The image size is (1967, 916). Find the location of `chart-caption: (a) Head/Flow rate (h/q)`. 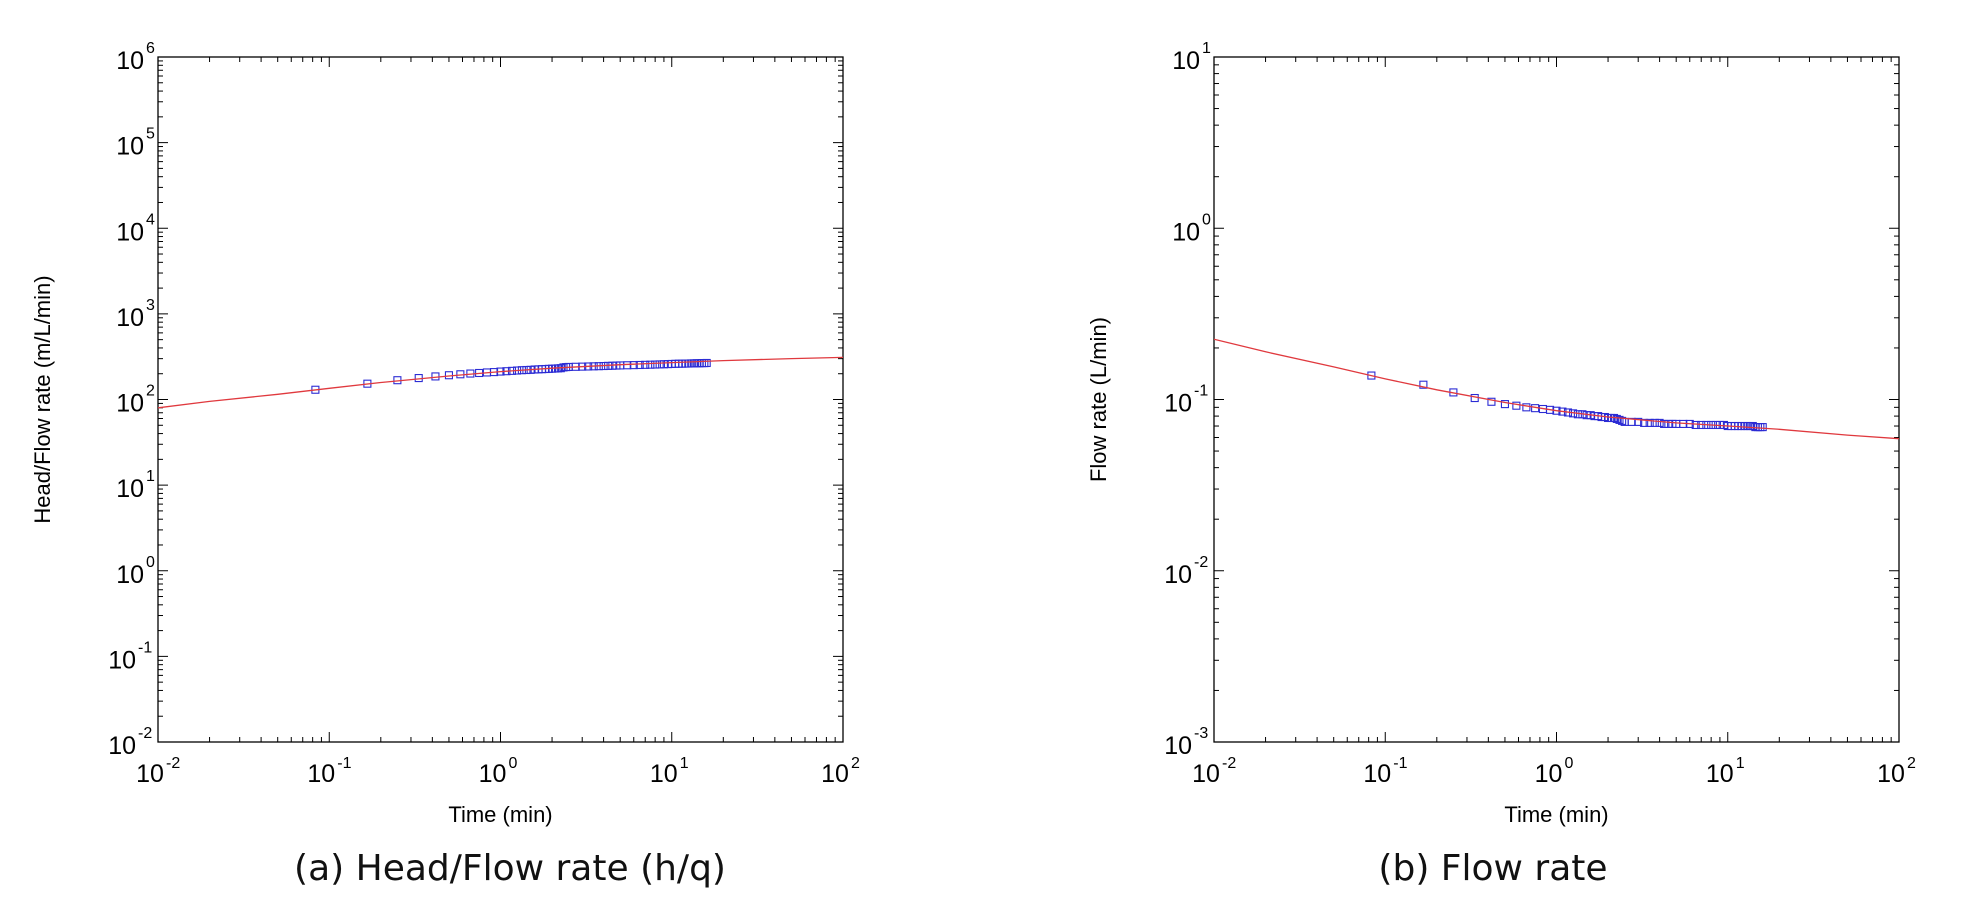

chart-caption: (a) Head/Flow rate (h/q) is located at coordinates (510, 868).